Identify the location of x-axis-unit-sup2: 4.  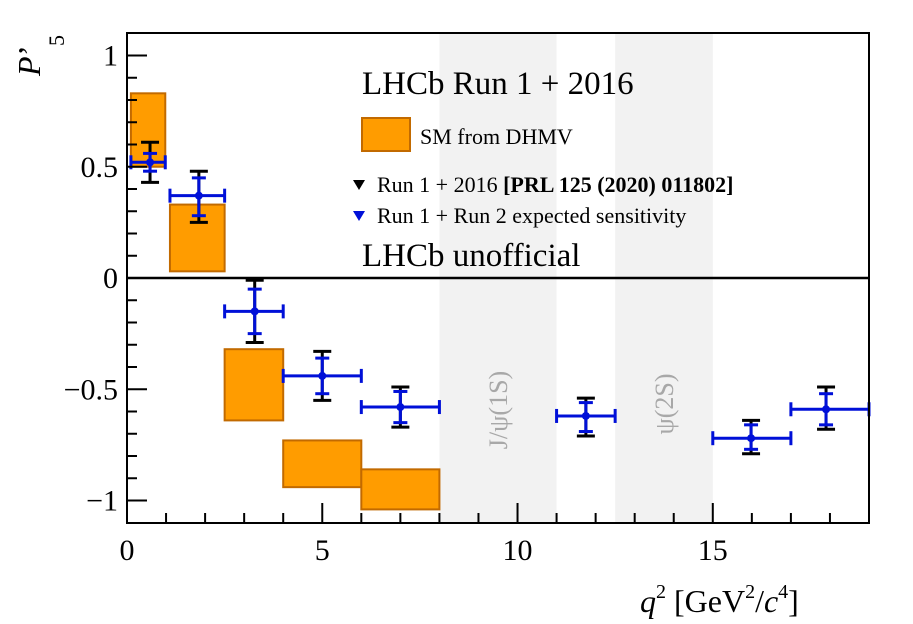
(783, 592).